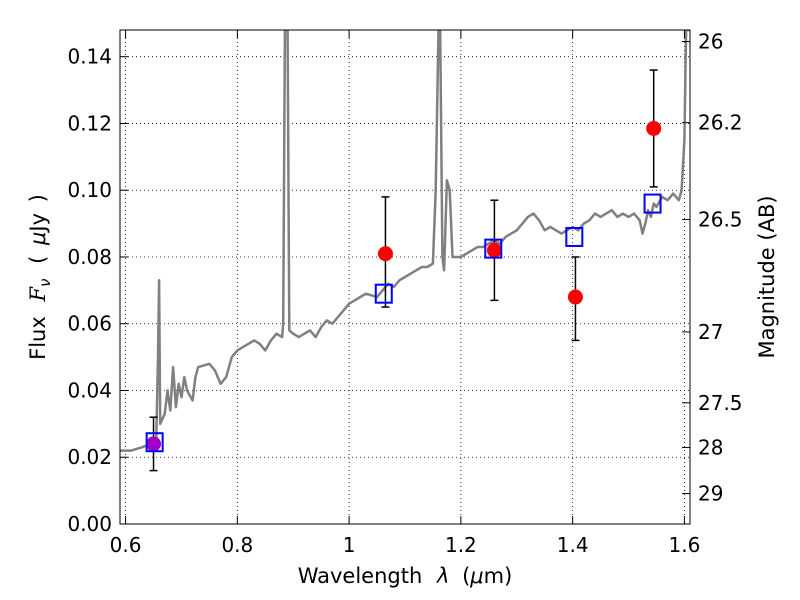 This screenshot has width=800, height=600. I want to click on y-tick-label: 0.02, so click(89, 457).